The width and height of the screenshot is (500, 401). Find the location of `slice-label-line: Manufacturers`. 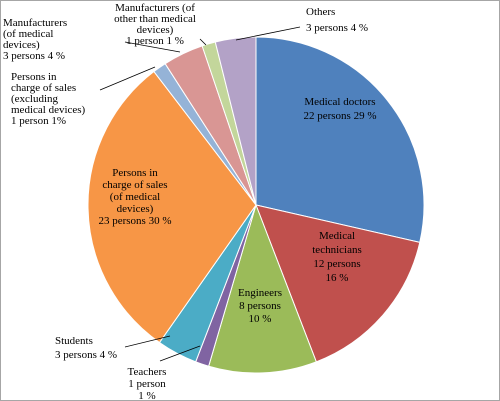

slice-label-line: Manufacturers is located at coordinates (35, 23).